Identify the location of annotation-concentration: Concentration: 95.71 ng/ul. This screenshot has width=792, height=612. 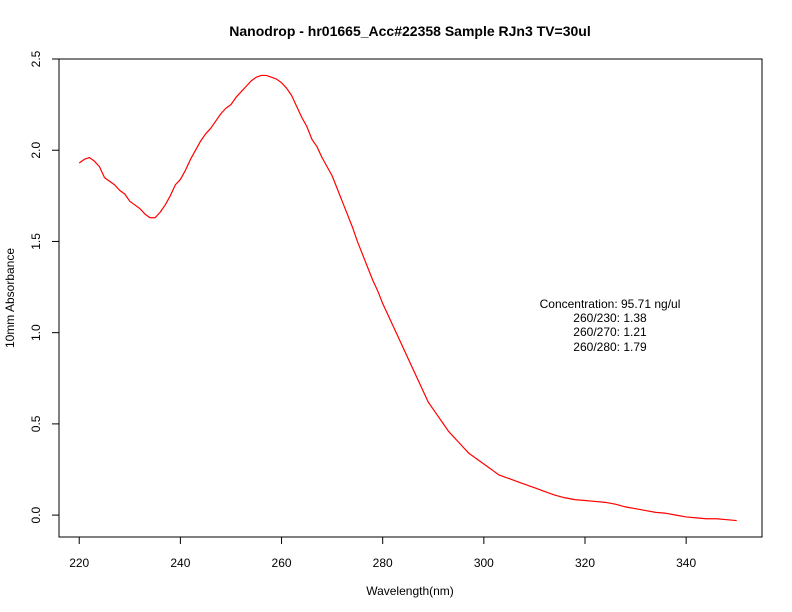
(610, 304).